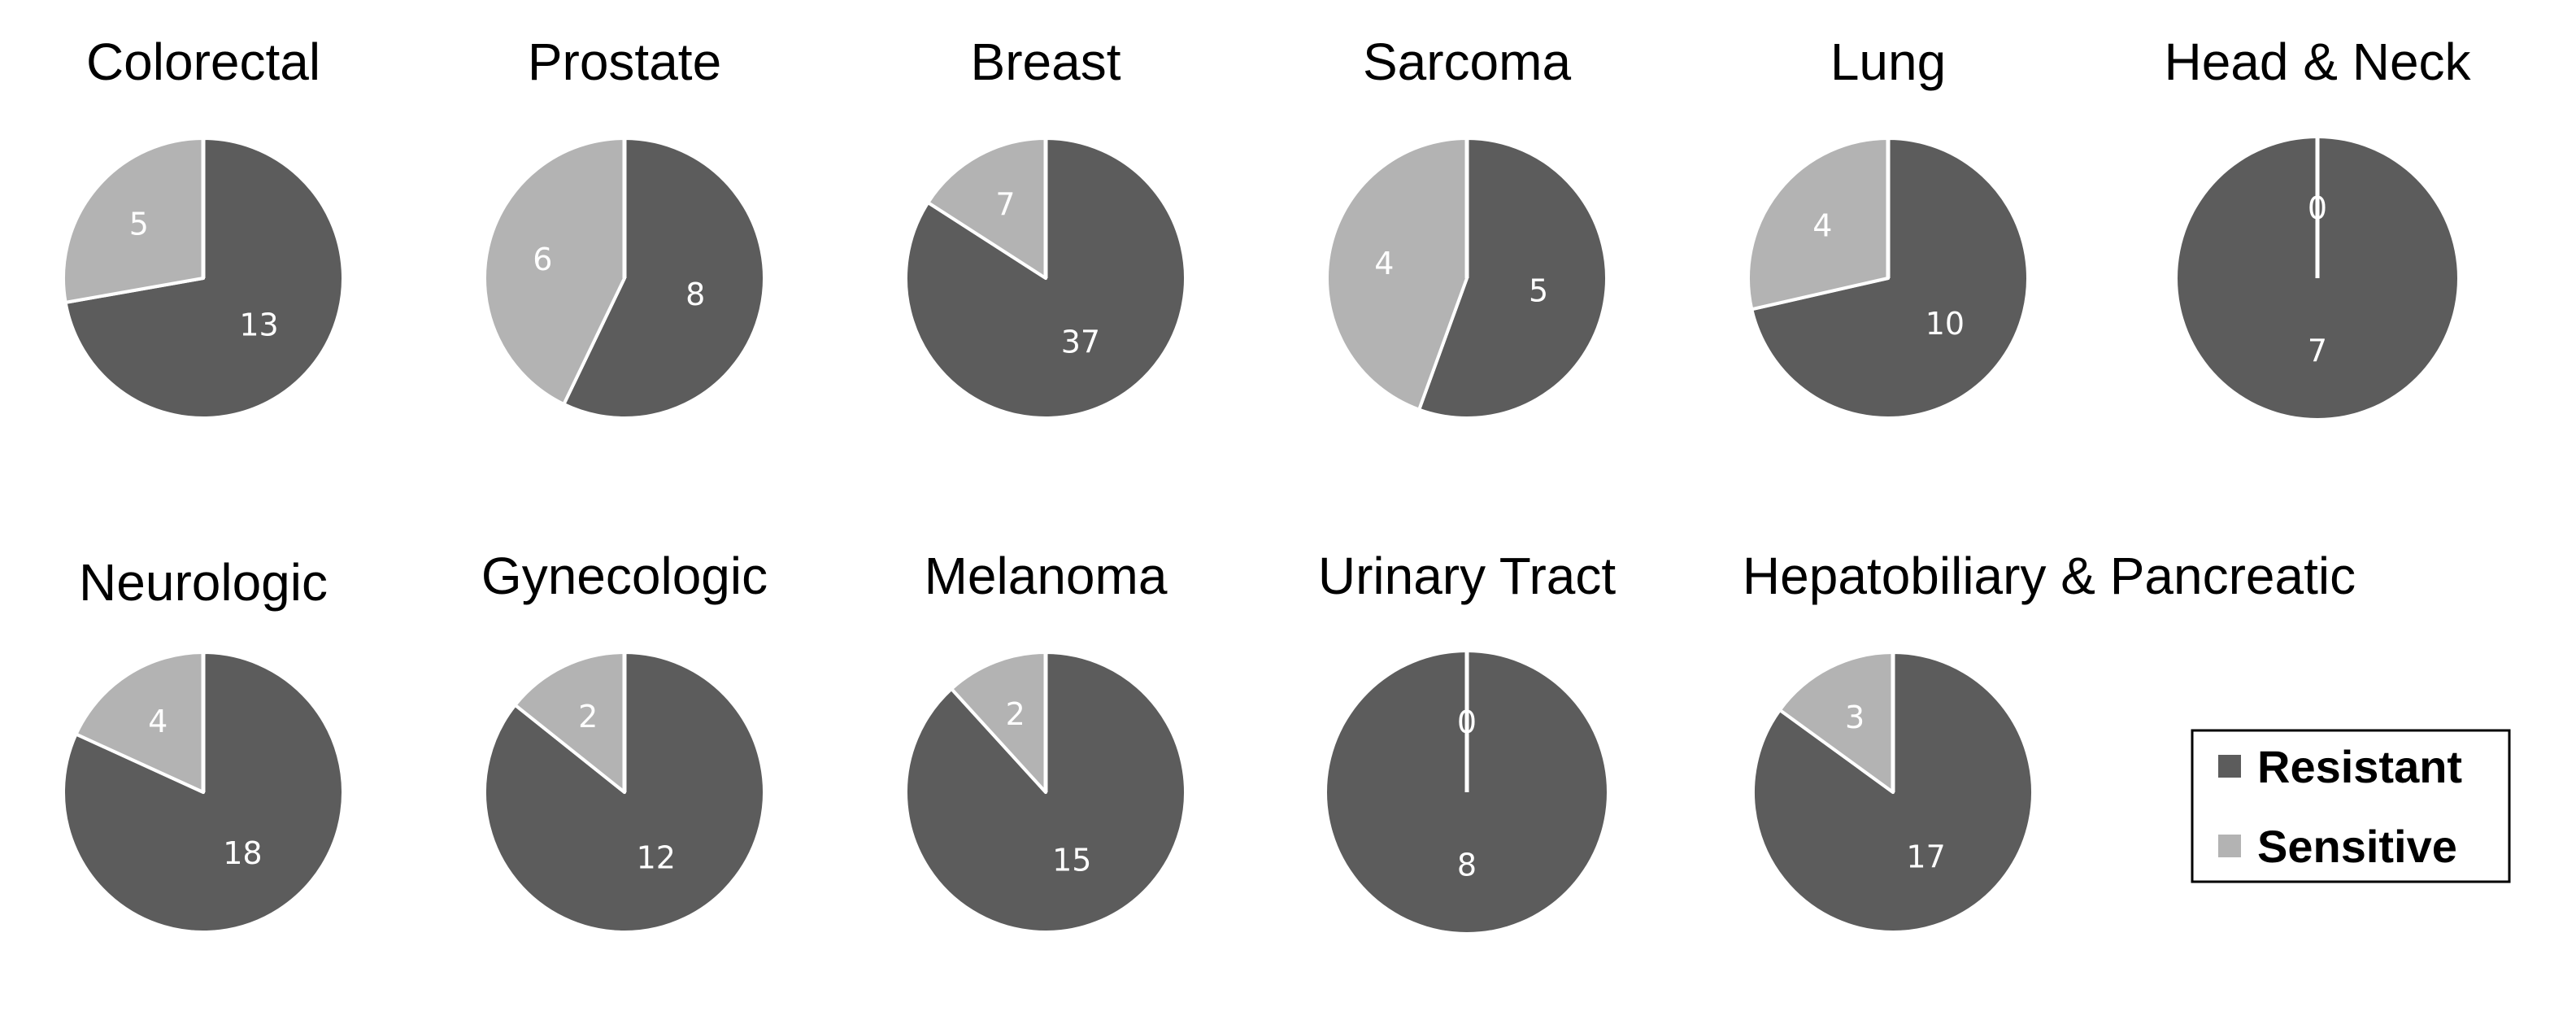  I want to click on pie-label-breast-resistant: 37, so click(1080, 343).